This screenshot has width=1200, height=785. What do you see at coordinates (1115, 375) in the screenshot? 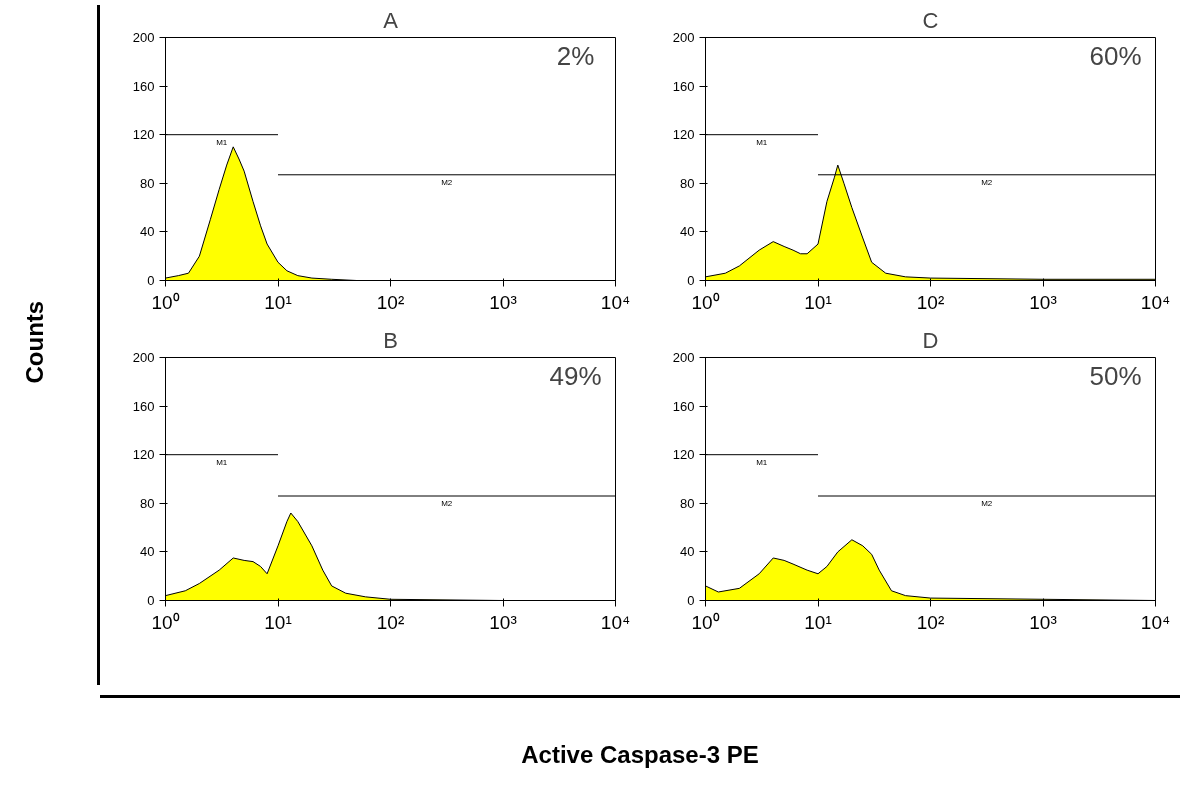
I see `annotation: 50%` at bounding box center [1115, 375].